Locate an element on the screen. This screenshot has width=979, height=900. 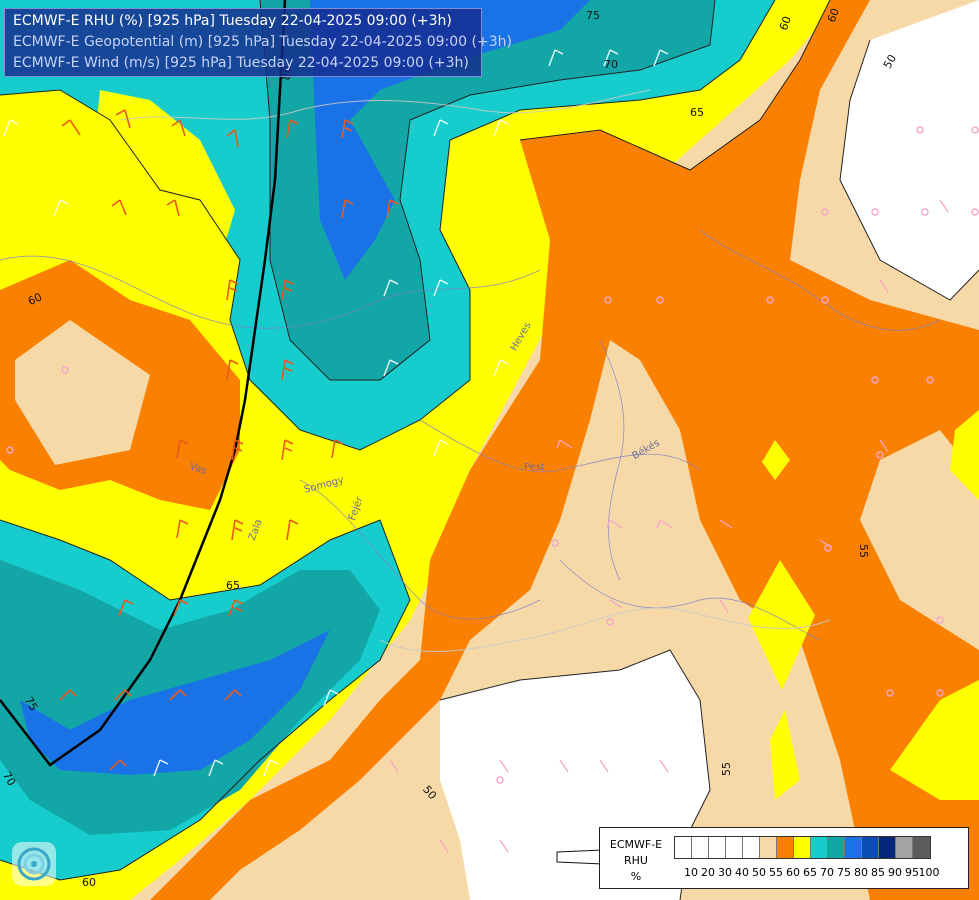
legend-tick: 70 is located at coordinates (827, 872).